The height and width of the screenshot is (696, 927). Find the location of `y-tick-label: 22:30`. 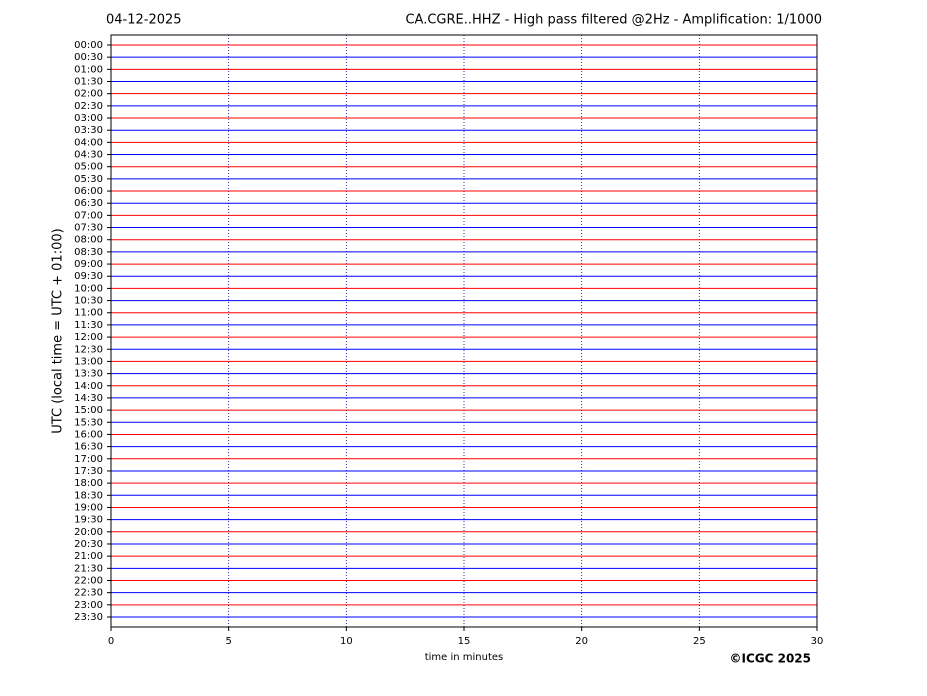

y-tick-label: 22:30 is located at coordinates (88, 593).